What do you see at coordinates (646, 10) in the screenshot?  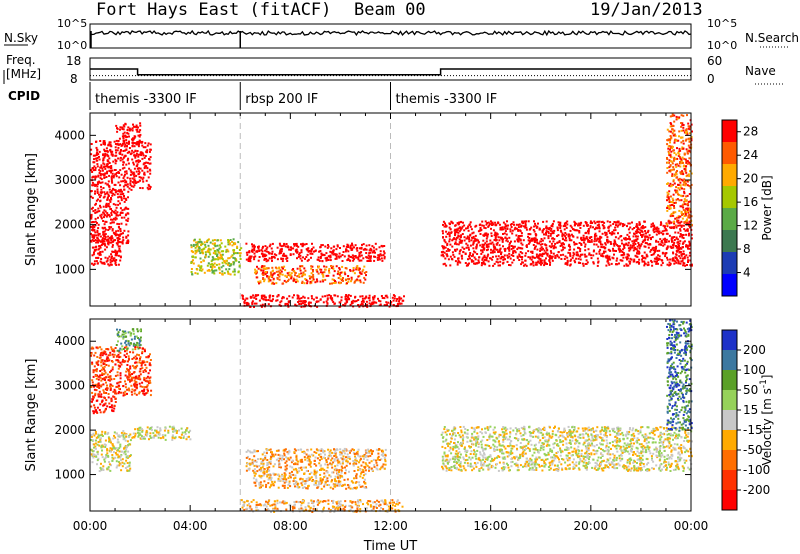 I see `date-title: 19/Jan/2013` at bounding box center [646, 10].